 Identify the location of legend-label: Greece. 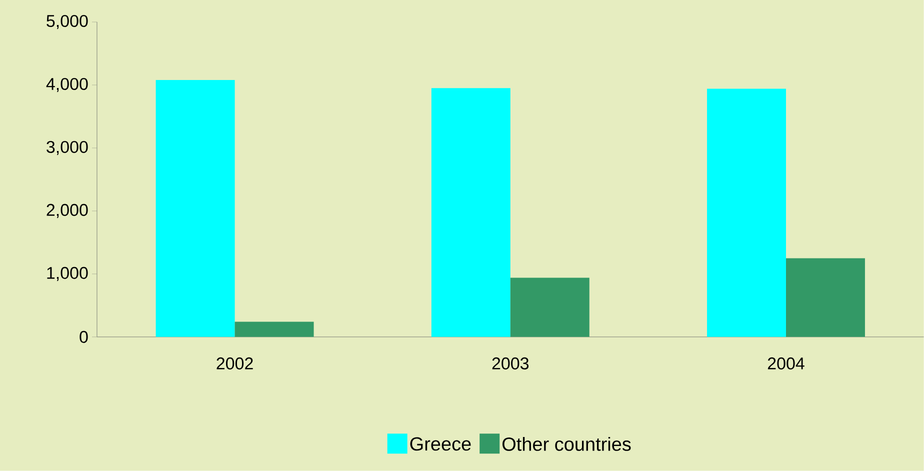
(440, 444).